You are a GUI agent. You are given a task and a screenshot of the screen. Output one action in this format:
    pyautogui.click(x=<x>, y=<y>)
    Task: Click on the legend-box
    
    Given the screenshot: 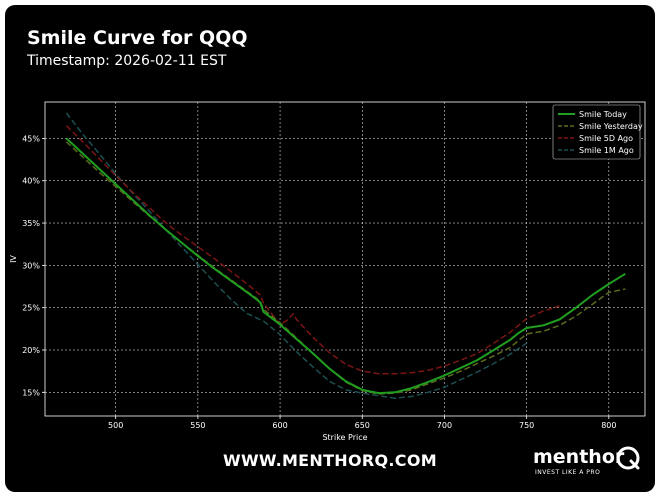 What is the action you would take?
    pyautogui.click(x=596, y=132)
    